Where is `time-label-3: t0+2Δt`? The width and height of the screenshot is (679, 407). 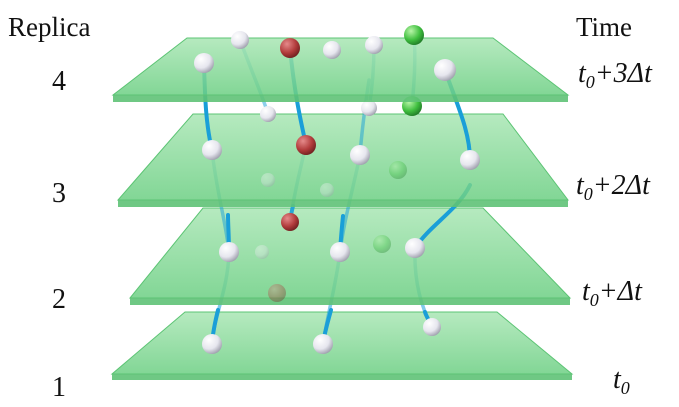 time-label-3: t0+2Δt is located at coordinates (613, 187).